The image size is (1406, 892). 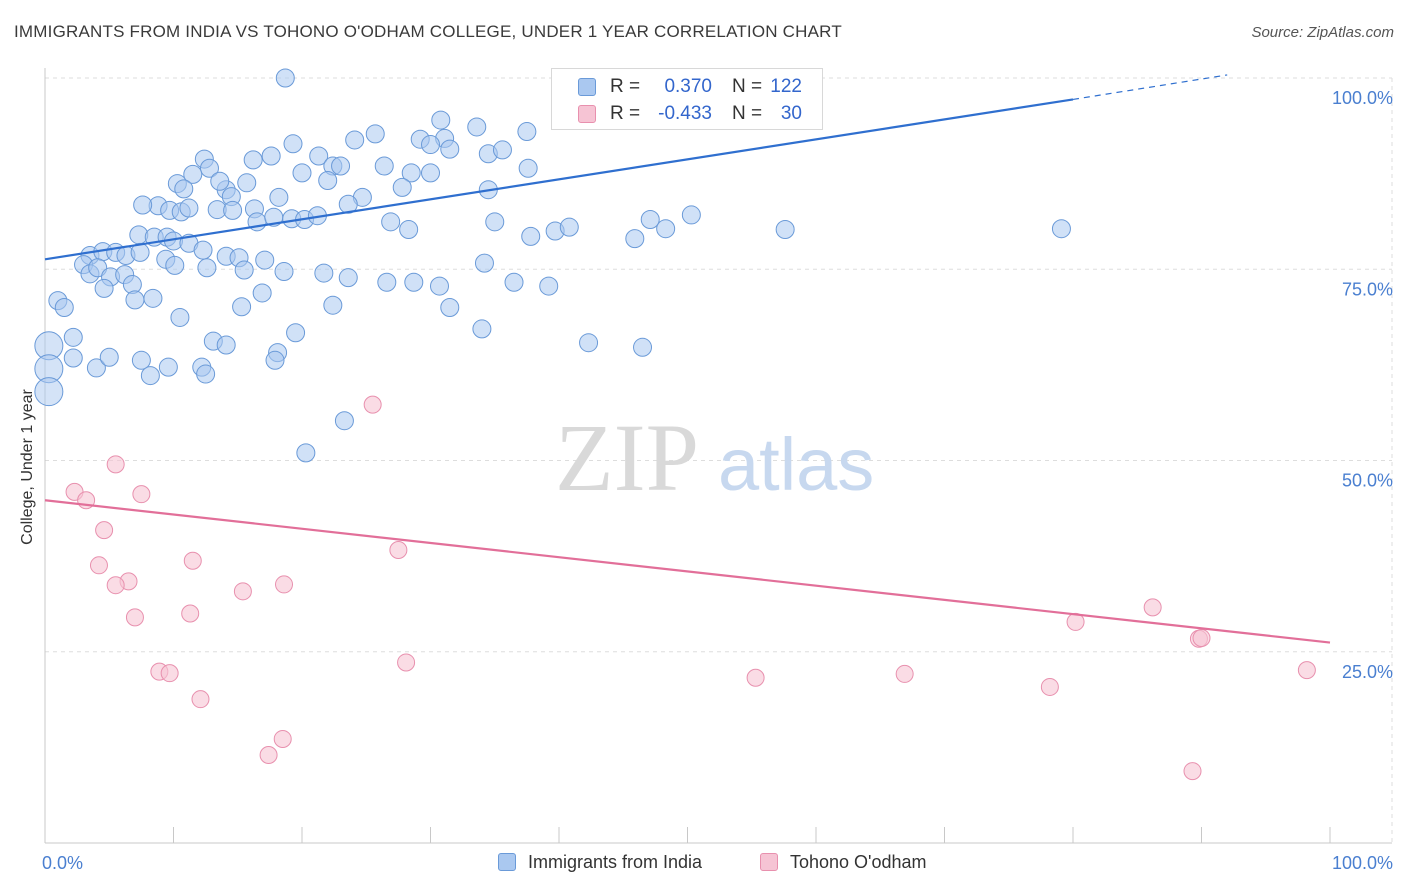 I want to click on legend-item-tohono: Tohono O'odham, so click(x=843, y=862).